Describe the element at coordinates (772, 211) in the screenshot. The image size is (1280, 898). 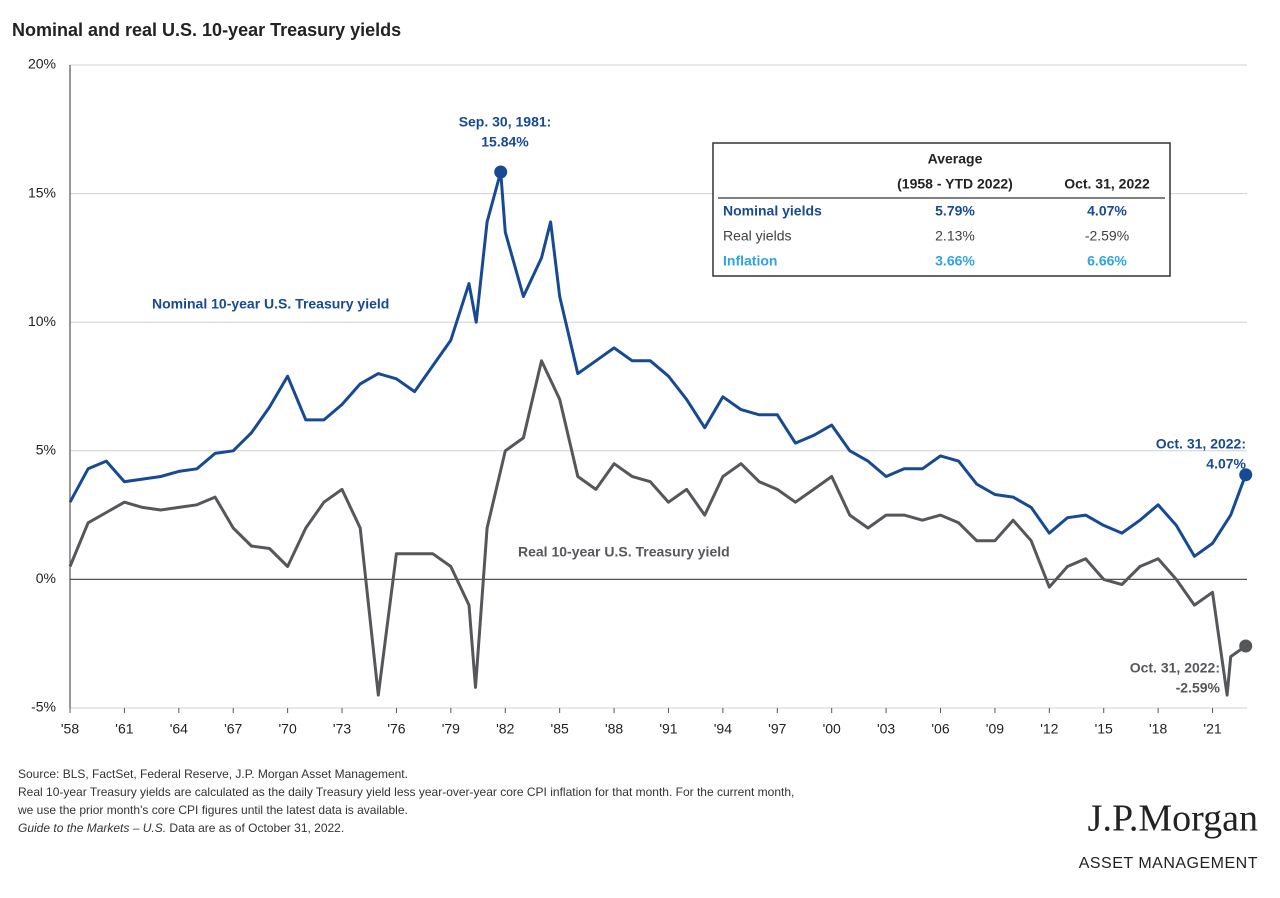
I see `table-row-label: Nominal yields` at that location.